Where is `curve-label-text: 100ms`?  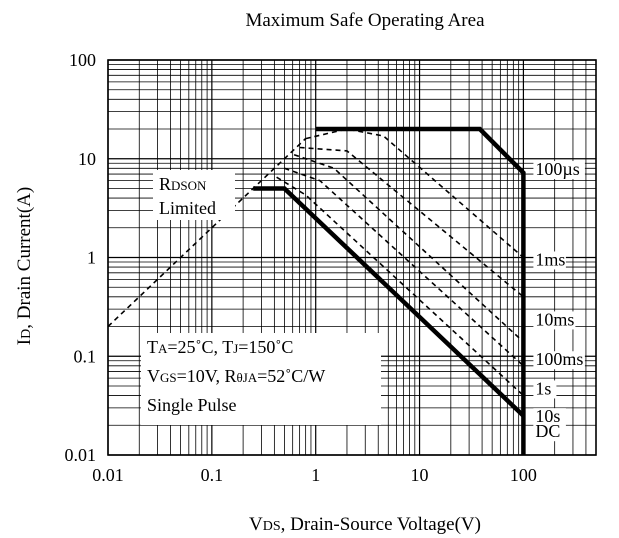 curve-label-text: 100ms is located at coordinates (559, 359).